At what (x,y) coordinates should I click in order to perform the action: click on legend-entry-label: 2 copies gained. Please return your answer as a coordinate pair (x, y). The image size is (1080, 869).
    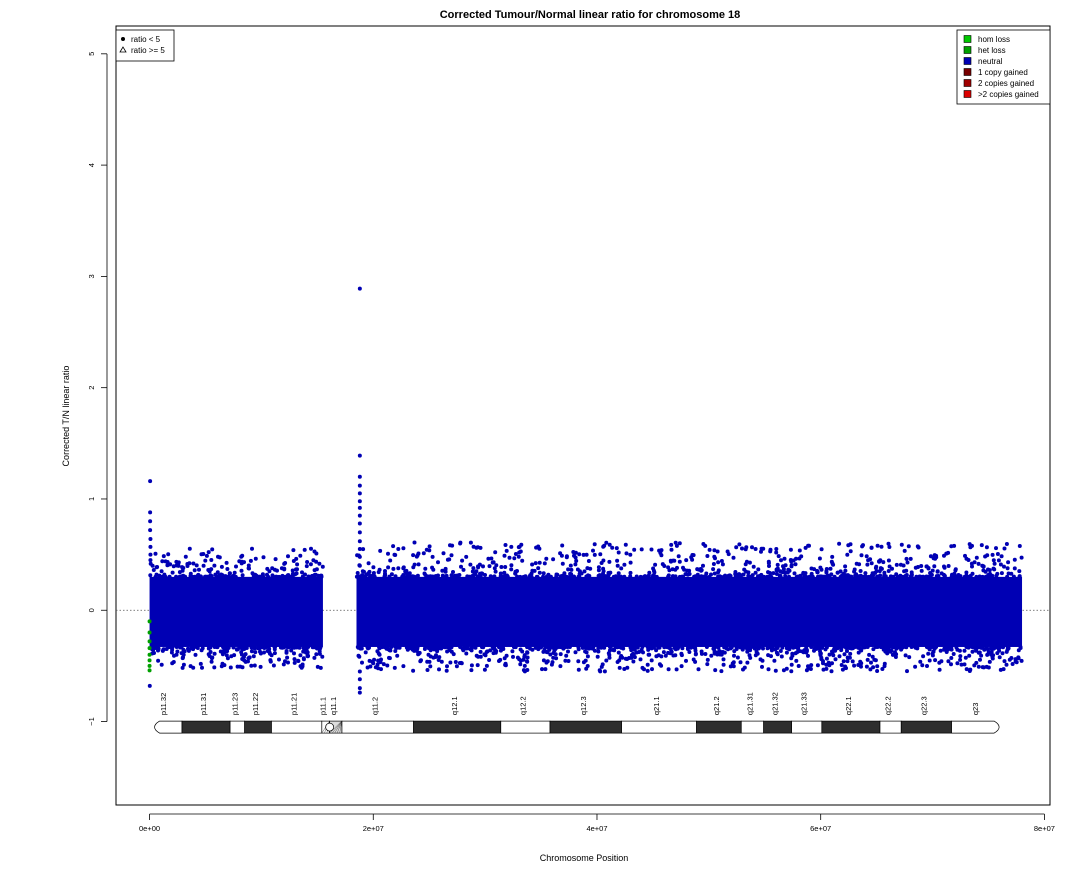
    Looking at the image, I should click on (1006, 83).